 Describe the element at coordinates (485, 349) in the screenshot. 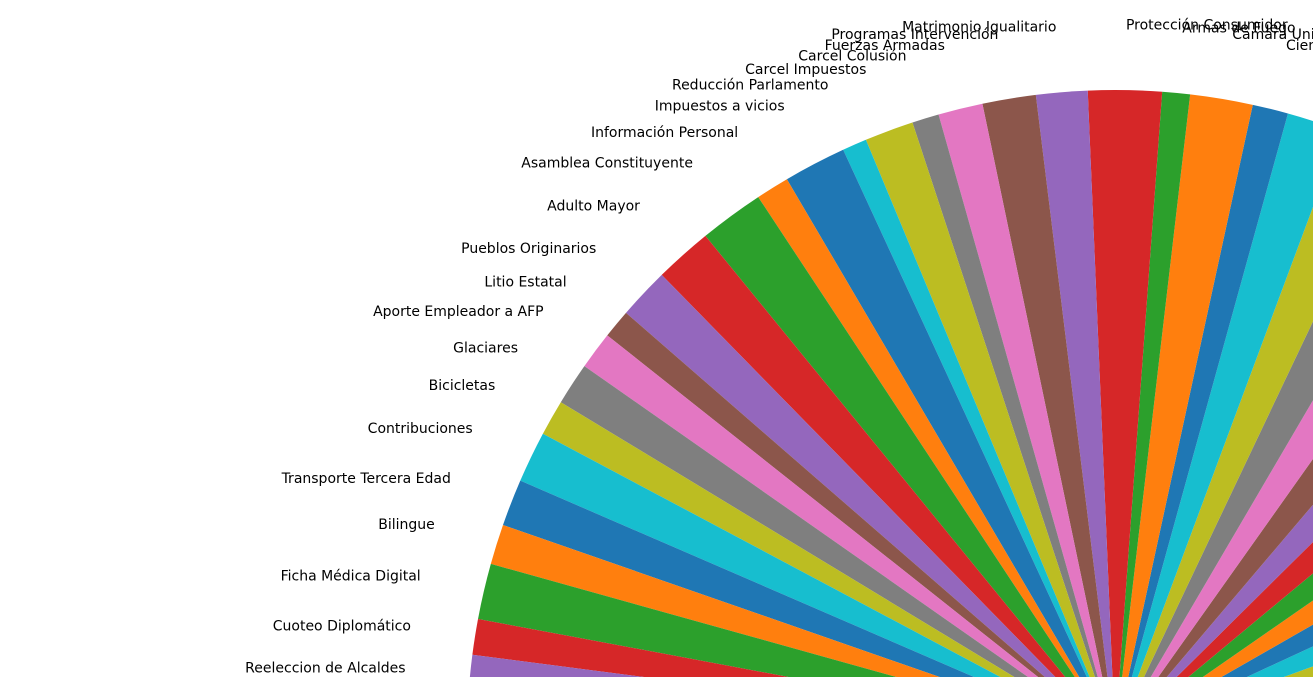

I see `slice-label: Glaciares` at that location.